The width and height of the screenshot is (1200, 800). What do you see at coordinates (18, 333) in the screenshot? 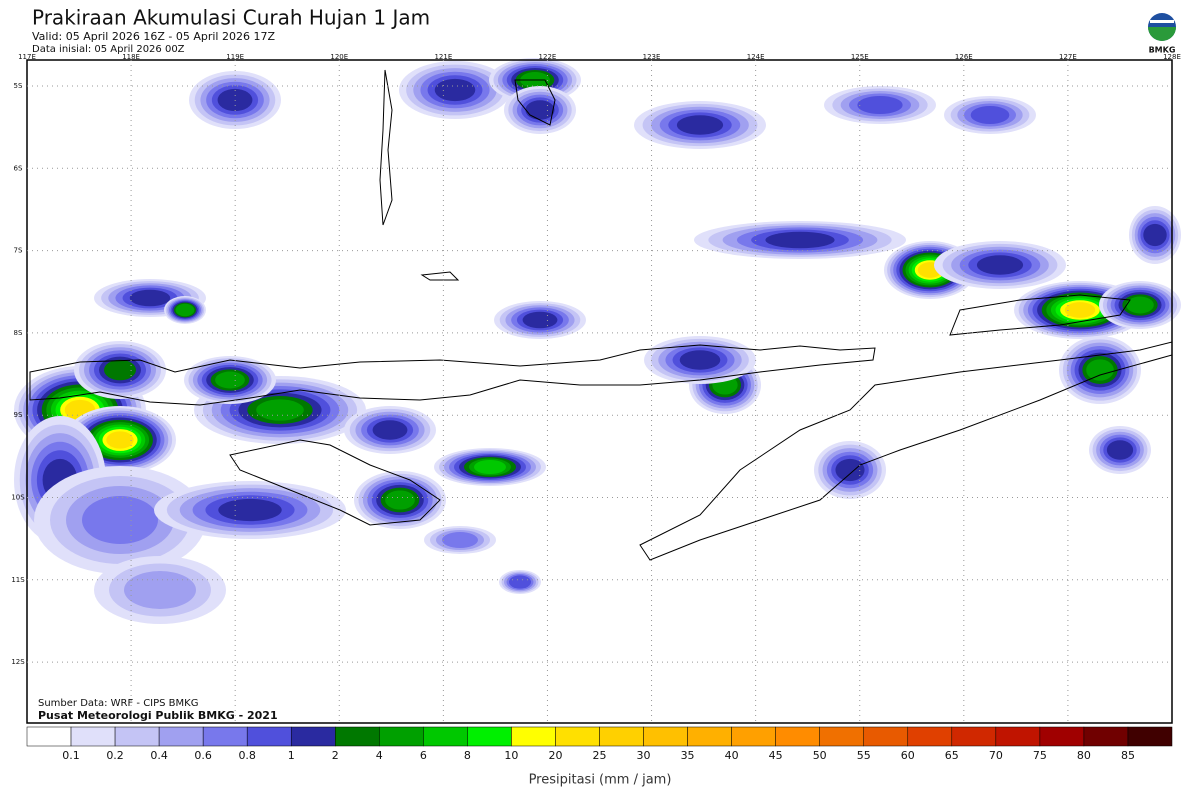
I see `lat-label: 8S` at bounding box center [18, 333].